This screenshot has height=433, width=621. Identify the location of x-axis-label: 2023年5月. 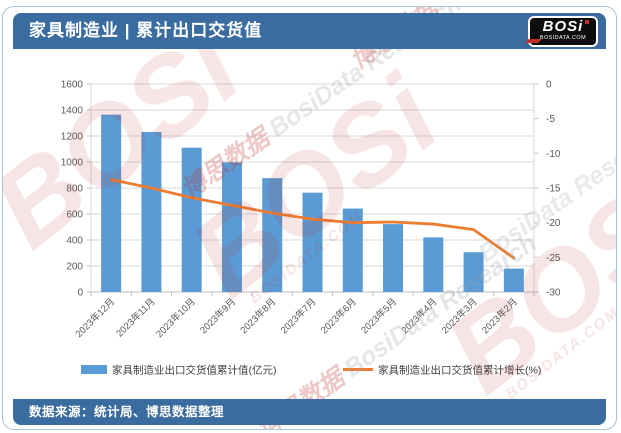
(379, 316).